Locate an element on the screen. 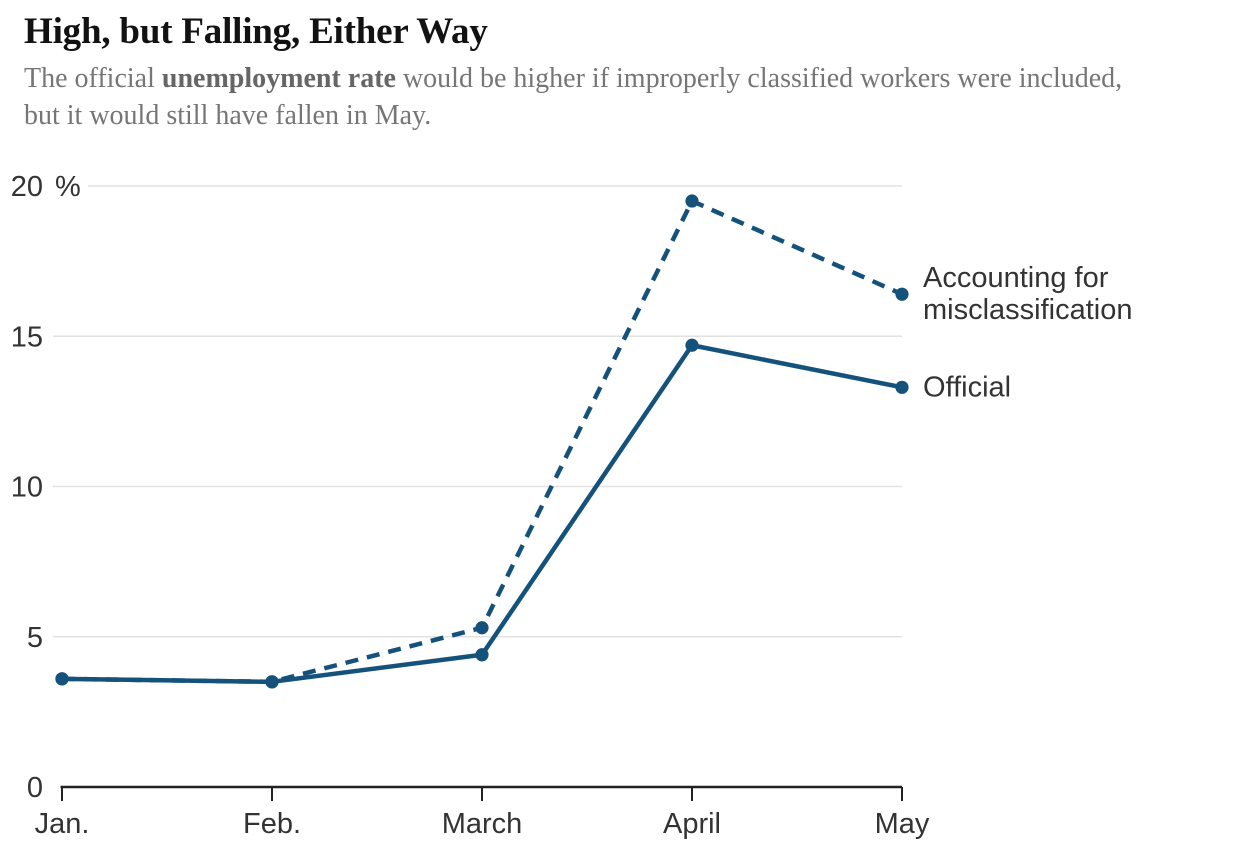  y-tick-label: 10 is located at coordinates (27, 488).